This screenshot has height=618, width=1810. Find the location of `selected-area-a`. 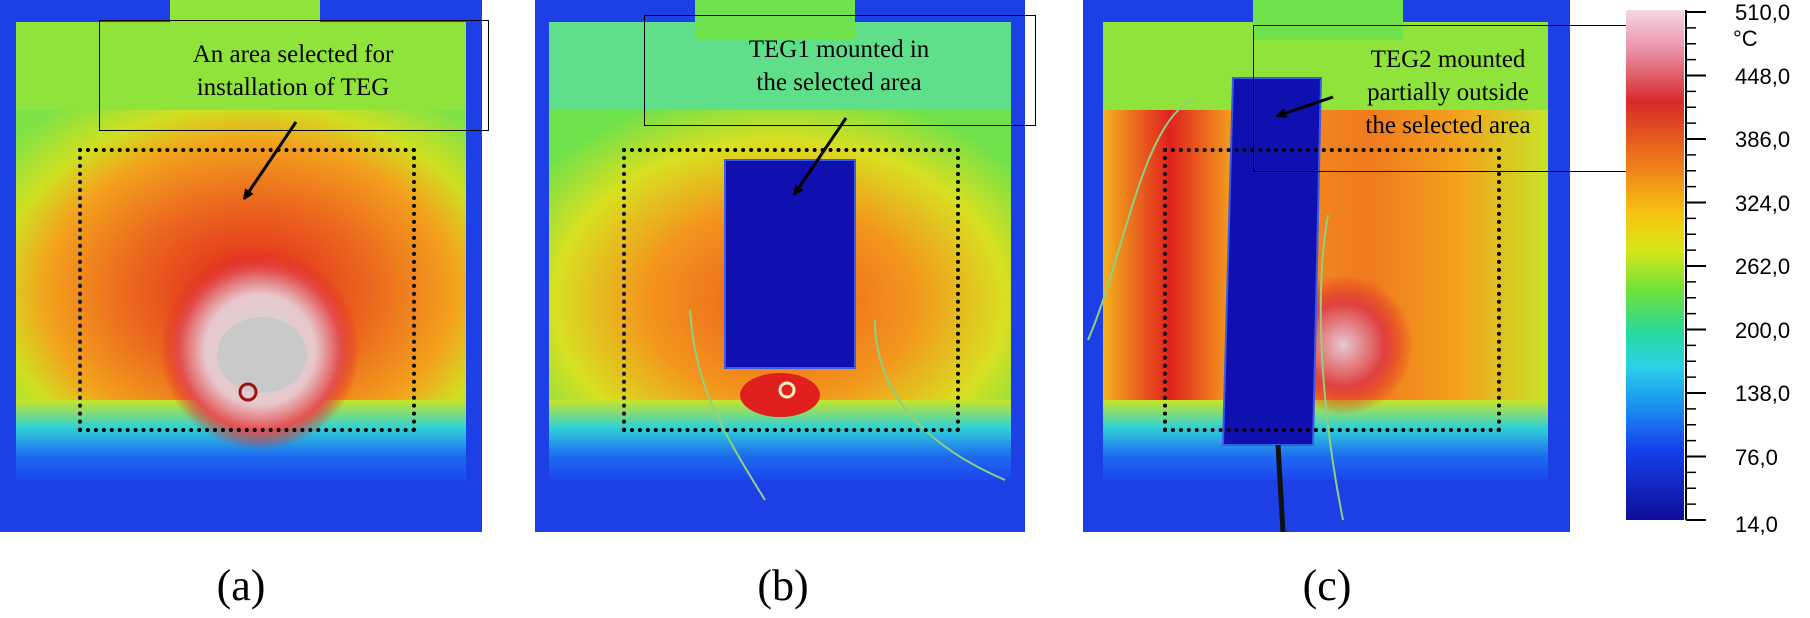

selected-area-a is located at coordinates (247, 290).